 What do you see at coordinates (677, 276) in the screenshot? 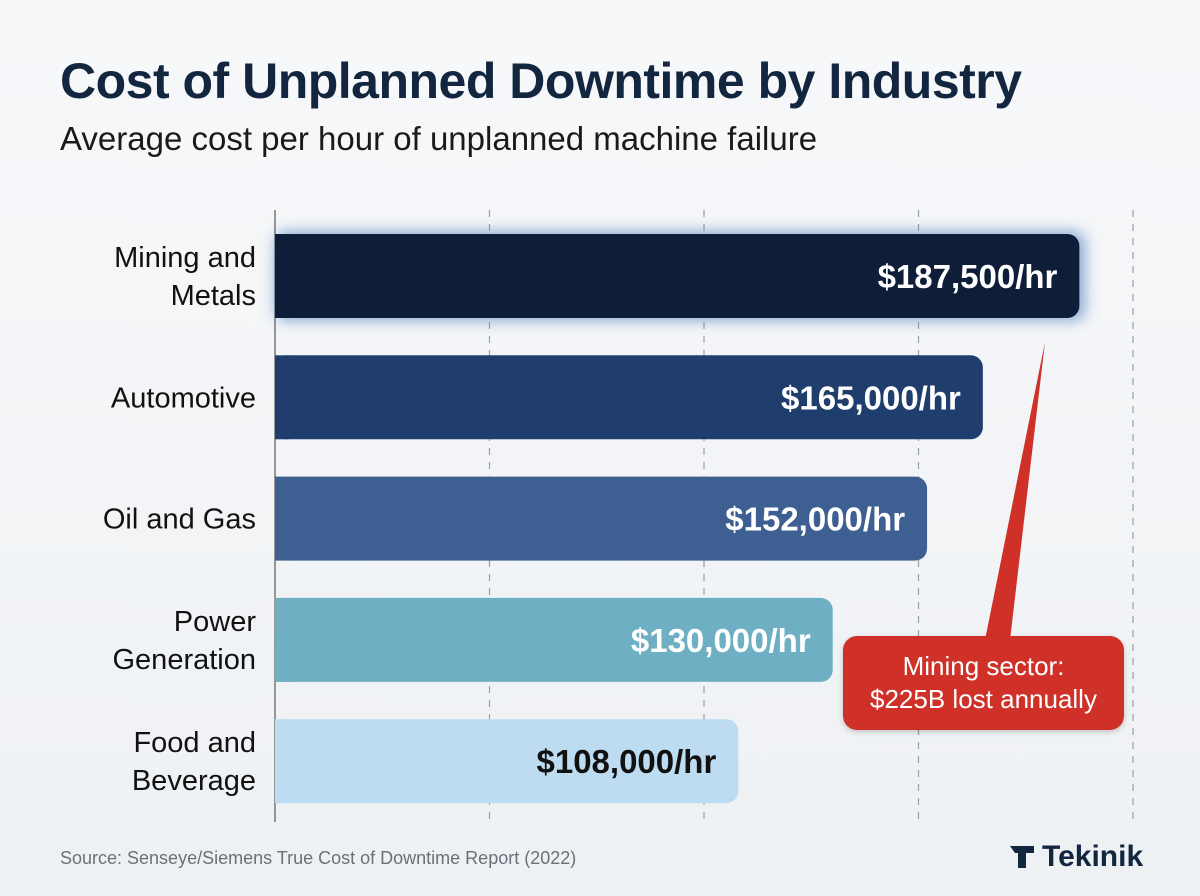
I see `bar-mining-and-metals` at bounding box center [677, 276].